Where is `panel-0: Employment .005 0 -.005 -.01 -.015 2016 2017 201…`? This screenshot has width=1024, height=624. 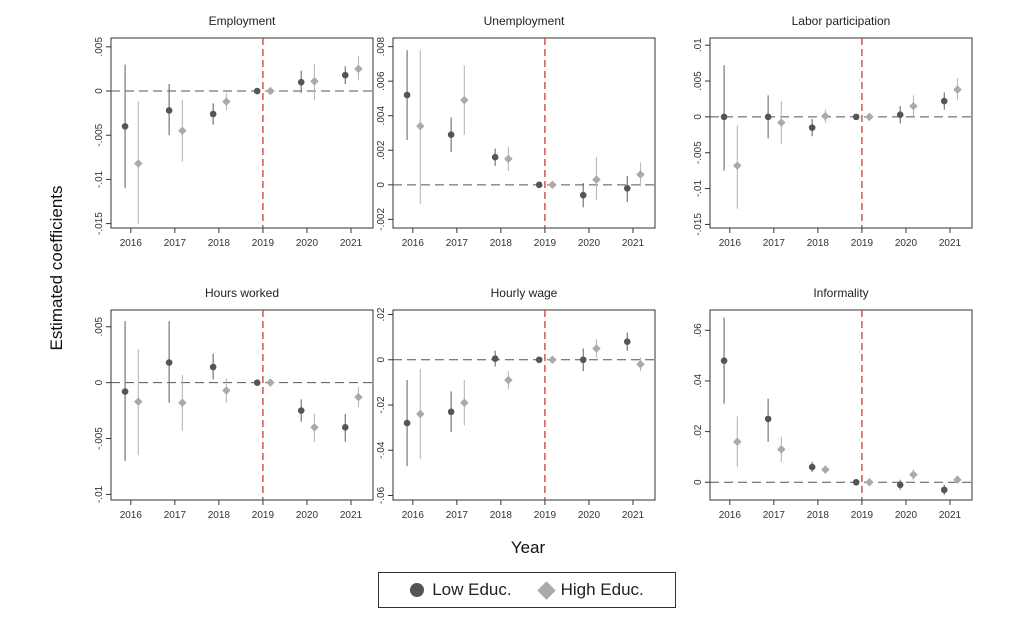
panel-0: Employment .005 0 -.005 -.01 -.015 2016 2017 201… is located at coordinates (234, 131).